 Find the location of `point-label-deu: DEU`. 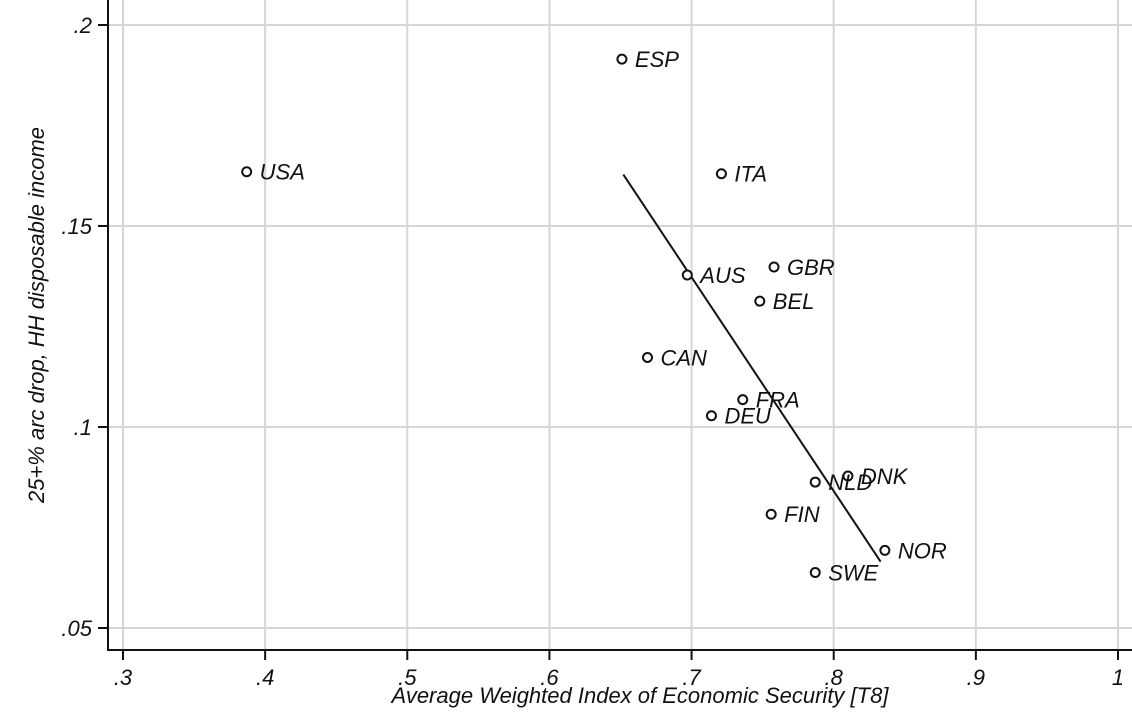

point-label-deu: DEU is located at coordinates (747, 416).